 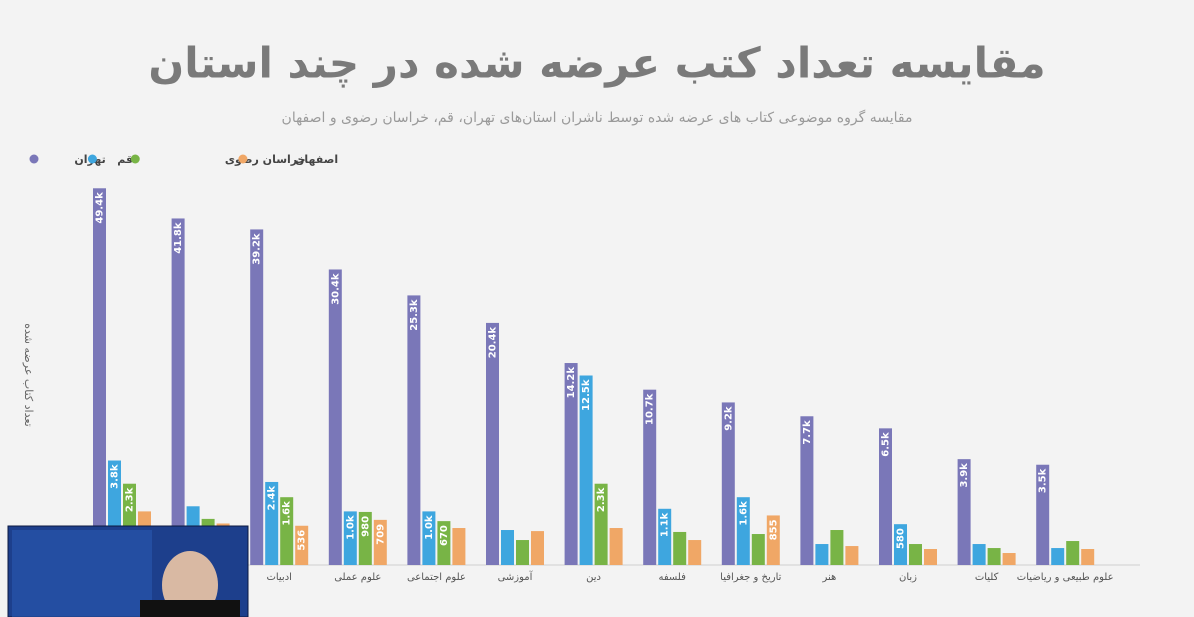 I want to click on value-label: 6.5k, so click(x=886, y=444).